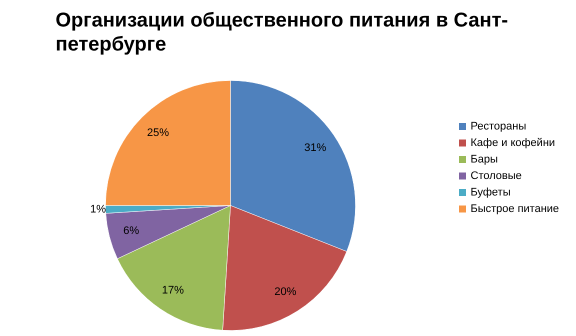  I want to click on legend-label: Буфеты, so click(490, 192).